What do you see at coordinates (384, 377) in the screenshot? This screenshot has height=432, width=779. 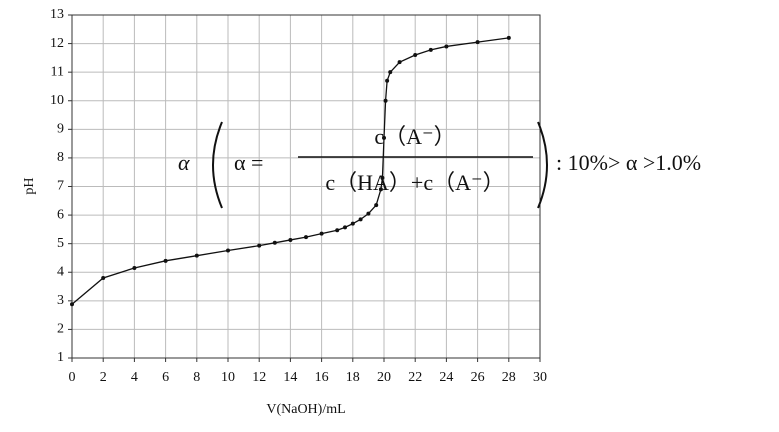 I see `x-tick-label: 20` at bounding box center [384, 377].